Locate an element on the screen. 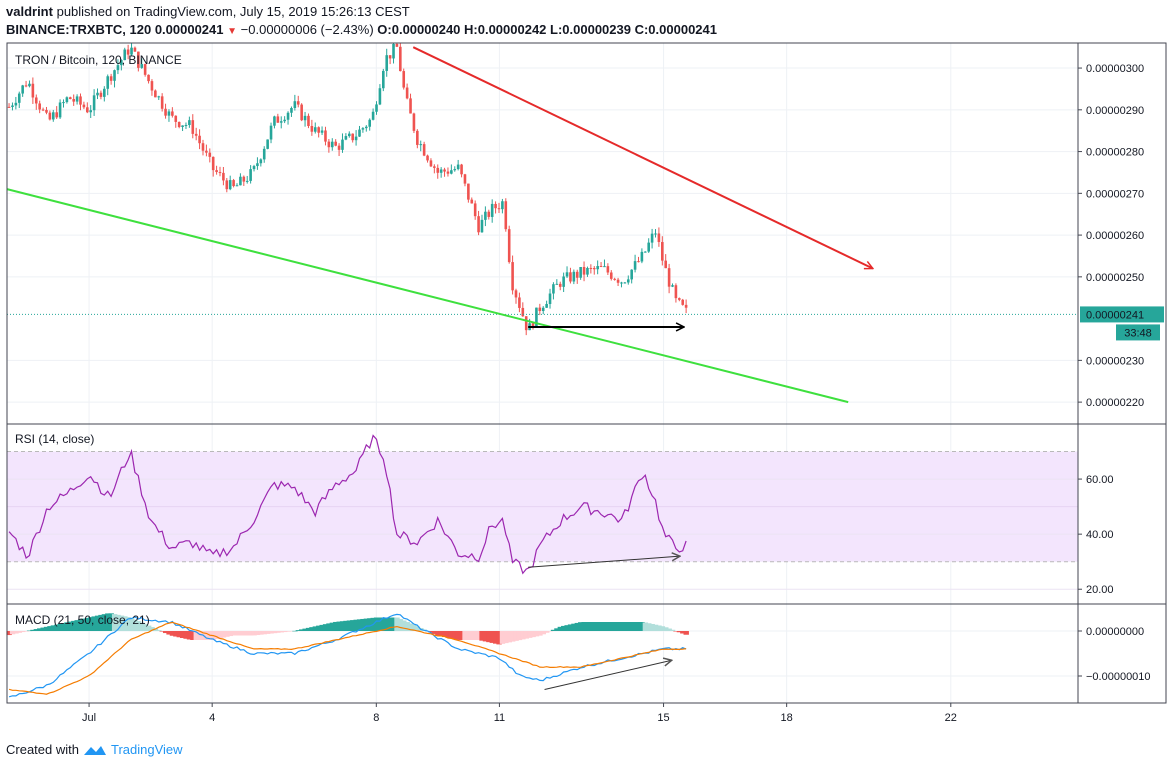 The width and height of the screenshot is (1170, 768). price-axis-label: 0.00000290 is located at coordinates (1115, 111).